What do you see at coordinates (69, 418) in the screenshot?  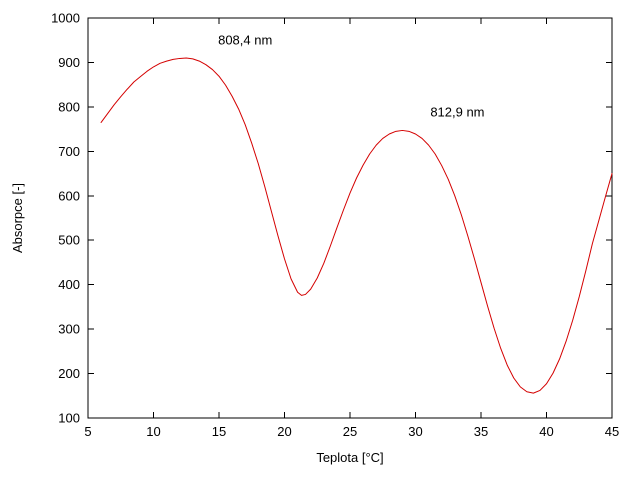 I see `y-tick-label: 100` at bounding box center [69, 418].